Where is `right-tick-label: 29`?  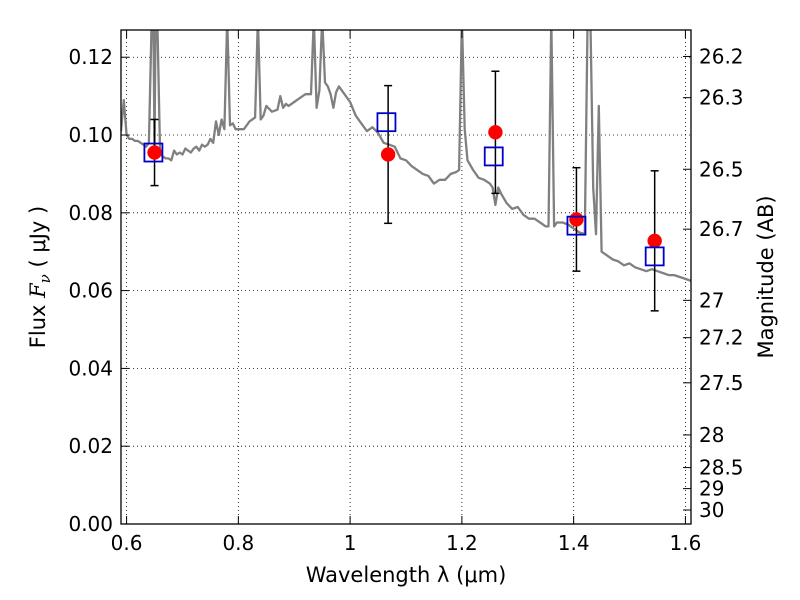
right-tick-label: 29 is located at coordinates (711, 489).